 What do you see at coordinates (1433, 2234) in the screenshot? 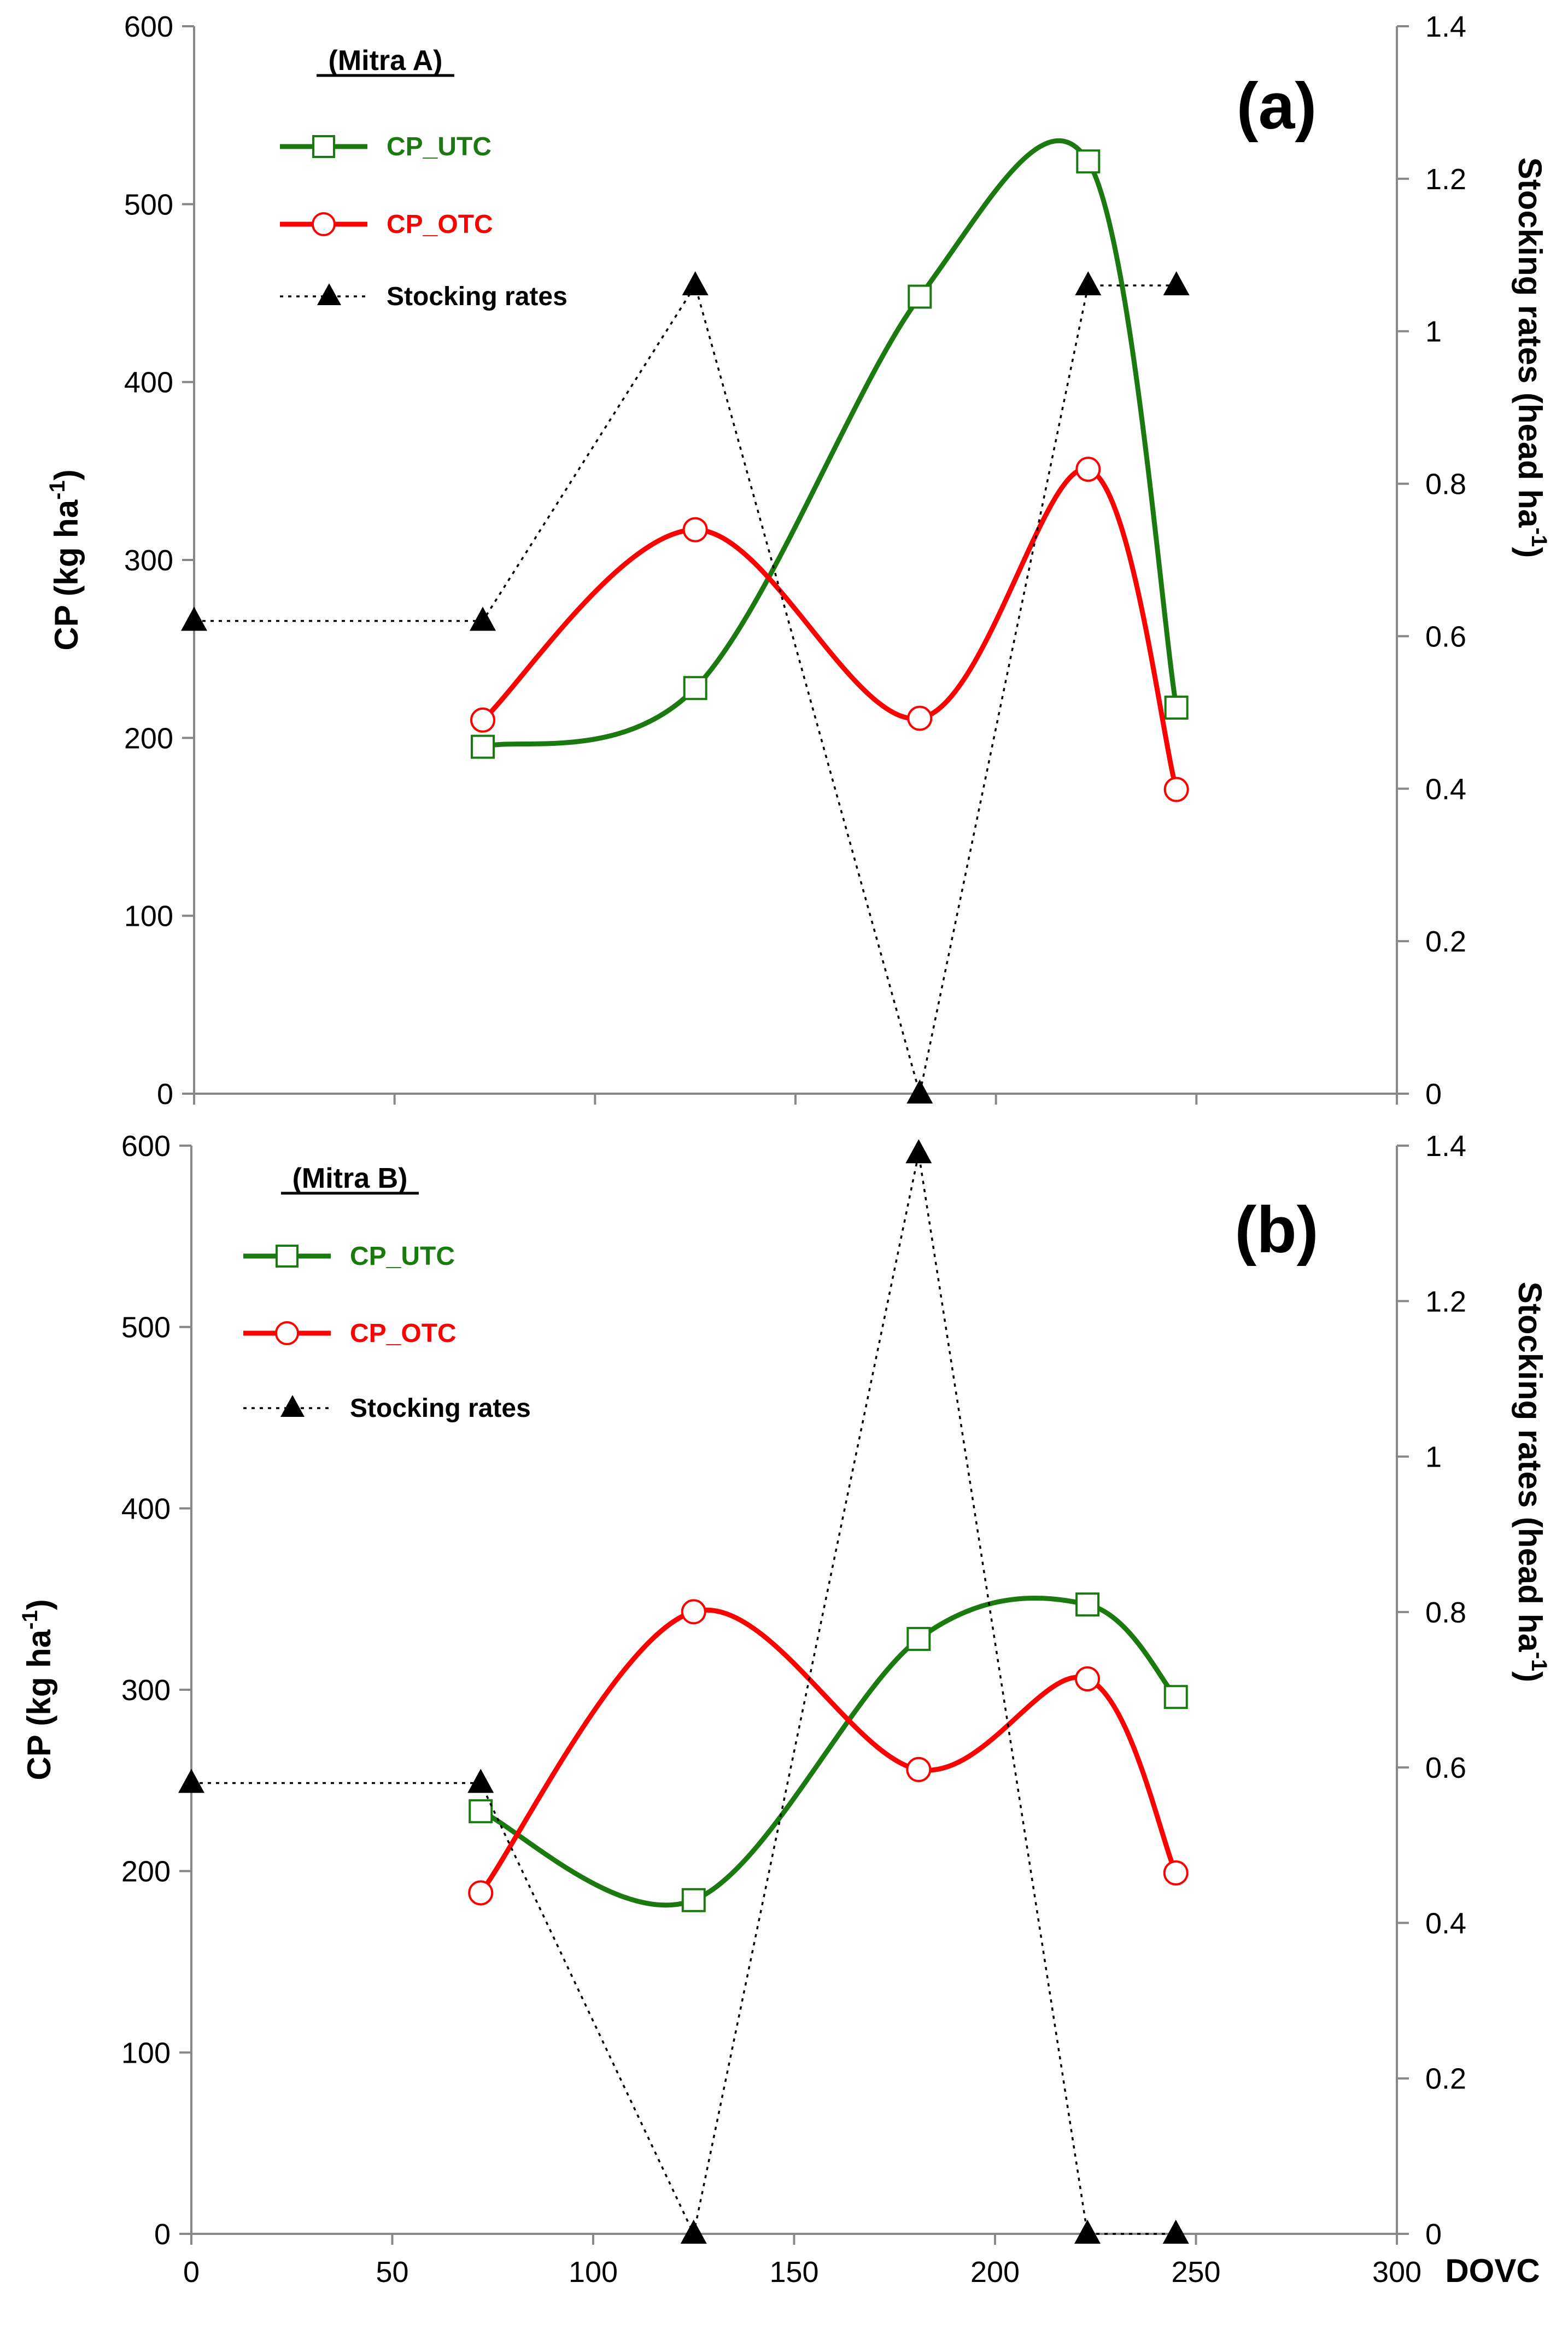
I see `right-tick-label: 0` at bounding box center [1433, 2234].